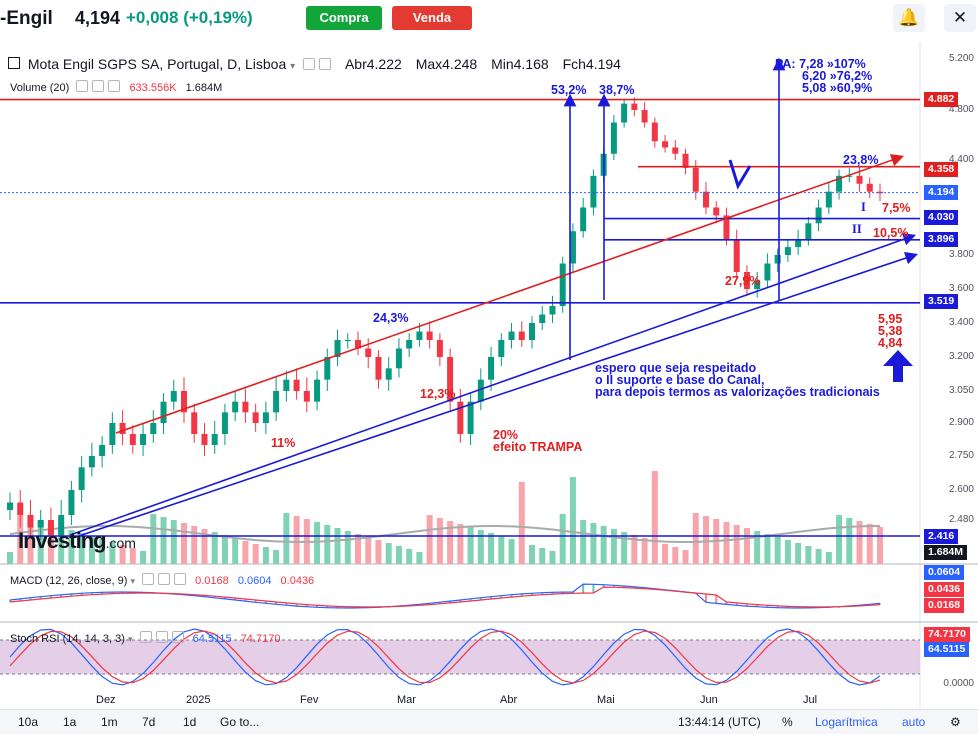 This screenshot has height=734, width=978. What do you see at coordinates (190, 722) in the screenshot?
I see `range-1d: 1d` at bounding box center [190, 722].